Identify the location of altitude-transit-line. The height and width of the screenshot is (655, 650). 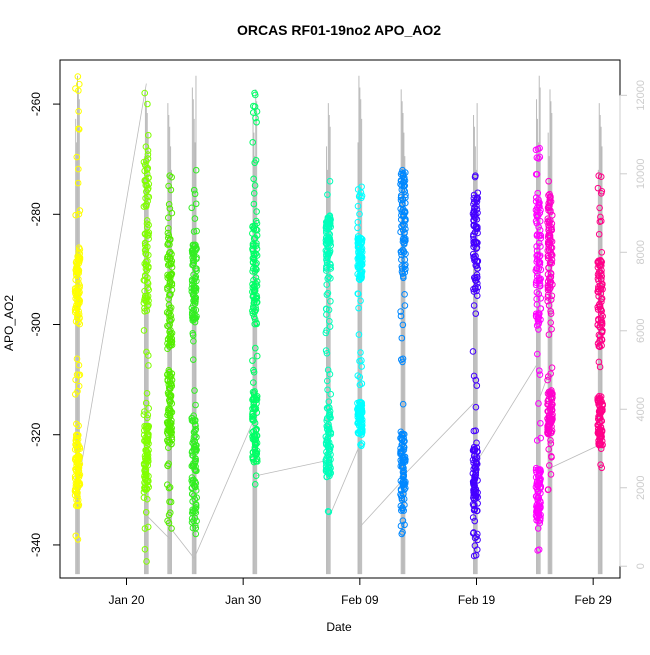
(291, 468).